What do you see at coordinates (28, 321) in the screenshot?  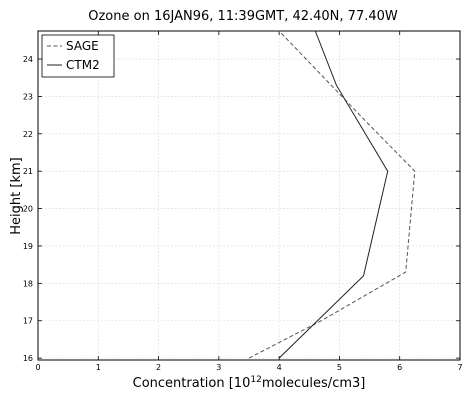 I see `y-tick-label: 17` at bounding box center [28, 321].